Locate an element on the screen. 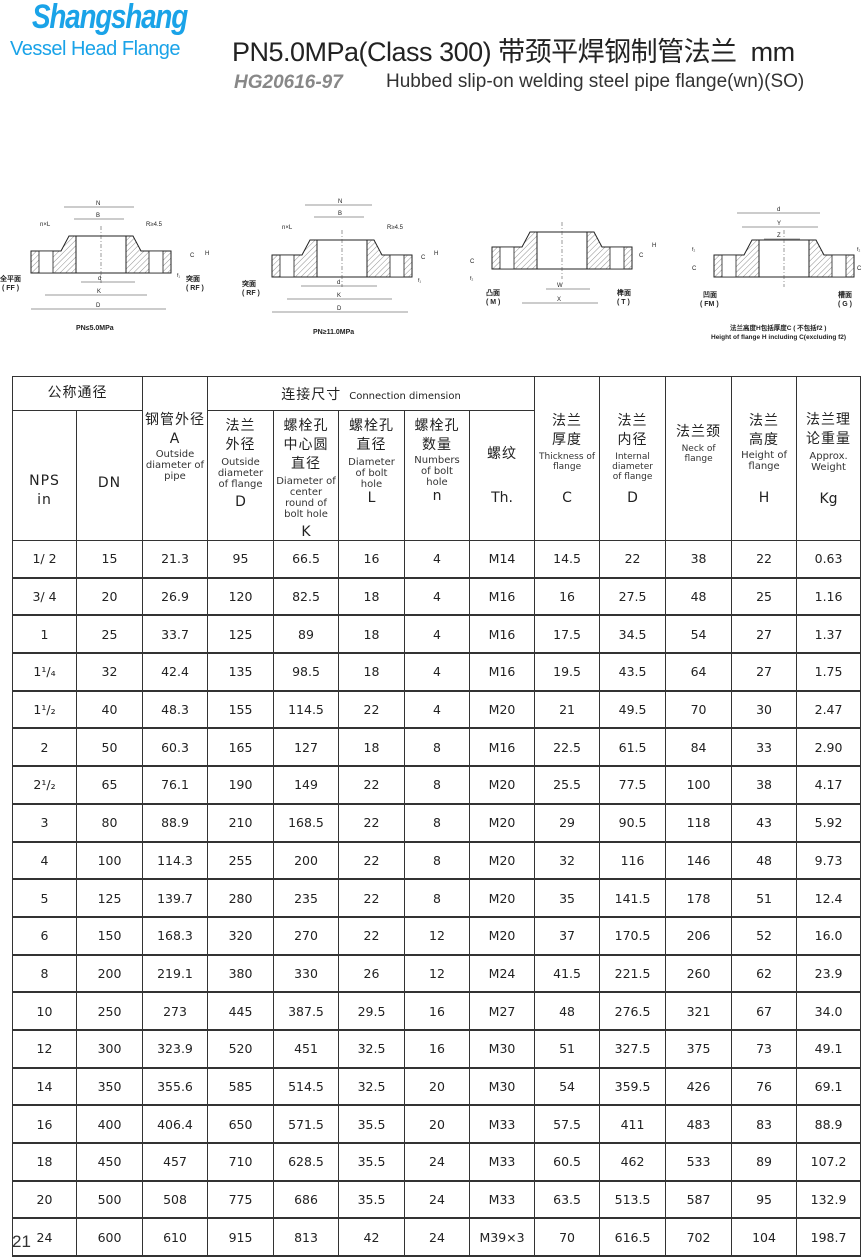 The width and height of the screenshot is (866, 1257). svg-text: B is located at coordinates (340, 214).